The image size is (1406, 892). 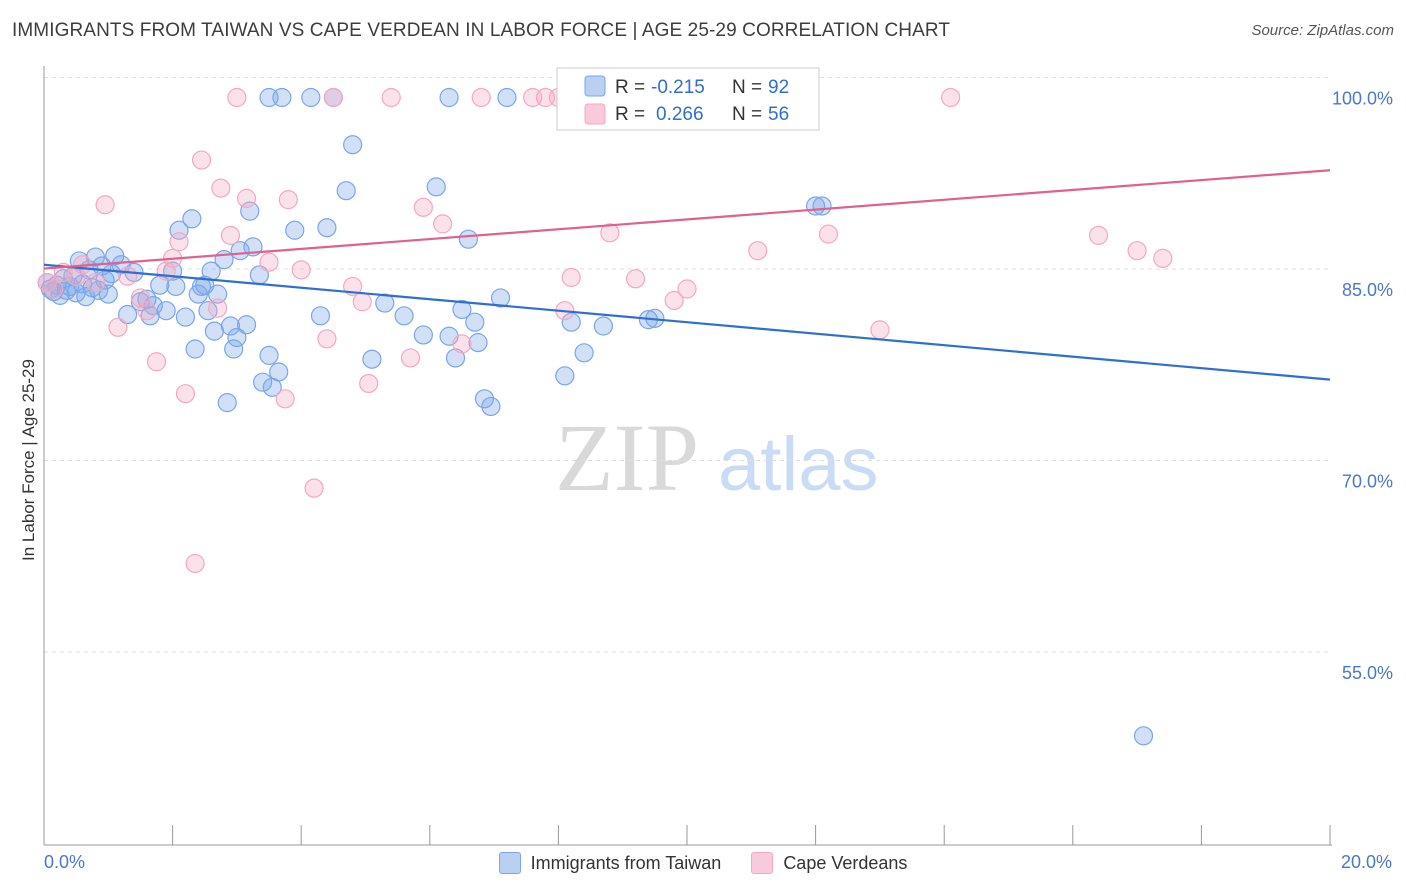 I want to click on legend-n-label-taiwan: N =, so click(x=747, y=87).